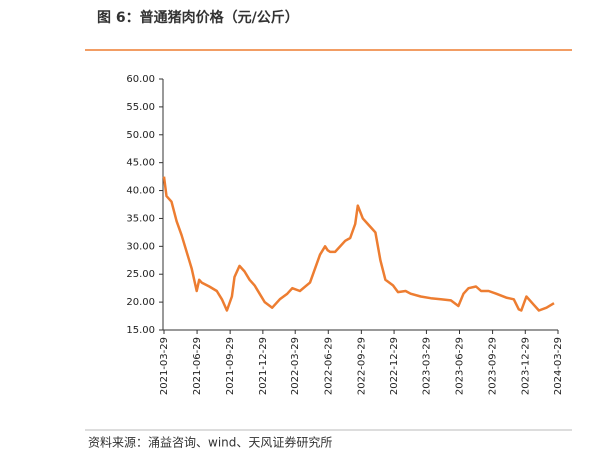 The image size is (612, 462). I want to click on x-tick-label: 2022-06-29, so click(328, 366).